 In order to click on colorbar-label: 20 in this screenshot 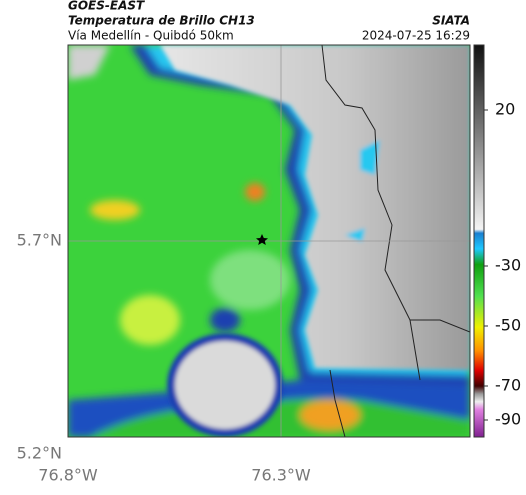, I will do `click(505, 109)`.